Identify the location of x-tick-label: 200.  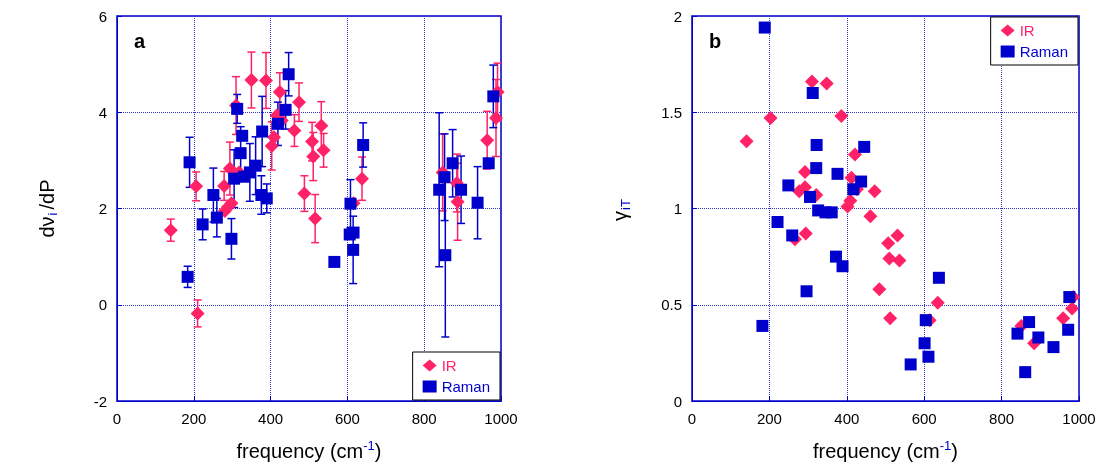
(194, 418).